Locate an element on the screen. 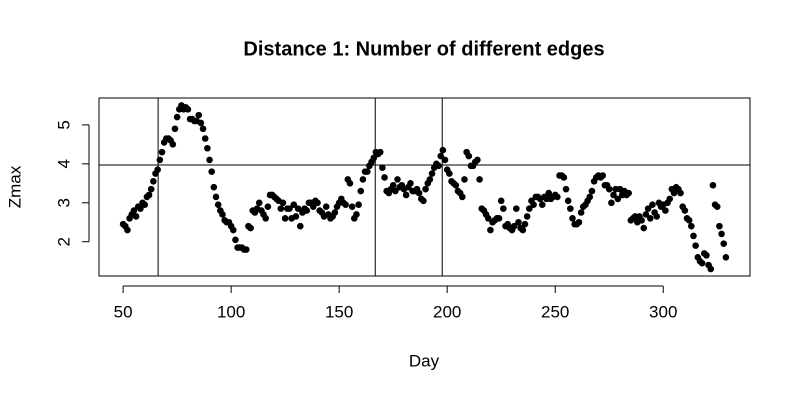  x-tick-label: 300 is located at coordinates (663, 311).